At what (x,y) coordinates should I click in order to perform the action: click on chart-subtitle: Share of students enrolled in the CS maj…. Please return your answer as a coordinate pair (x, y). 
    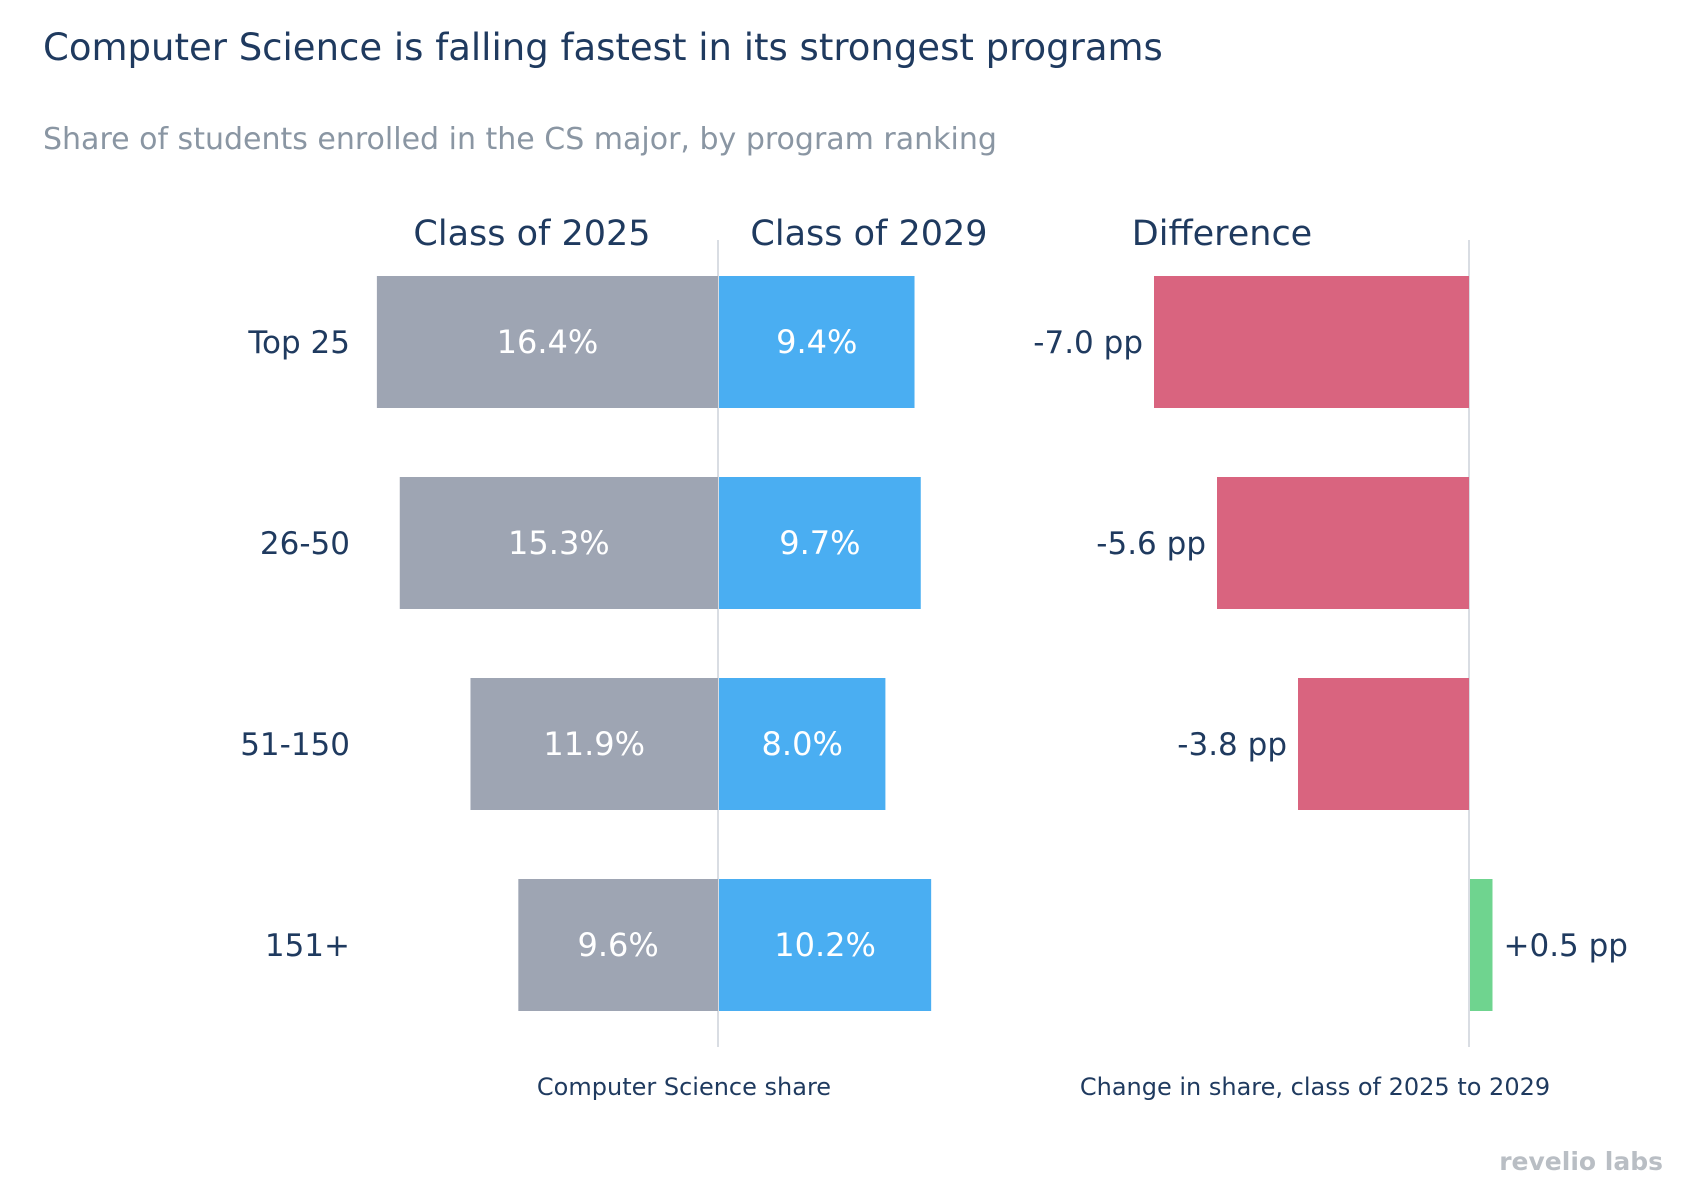
    Looking at the image, I should click on (520, 139).